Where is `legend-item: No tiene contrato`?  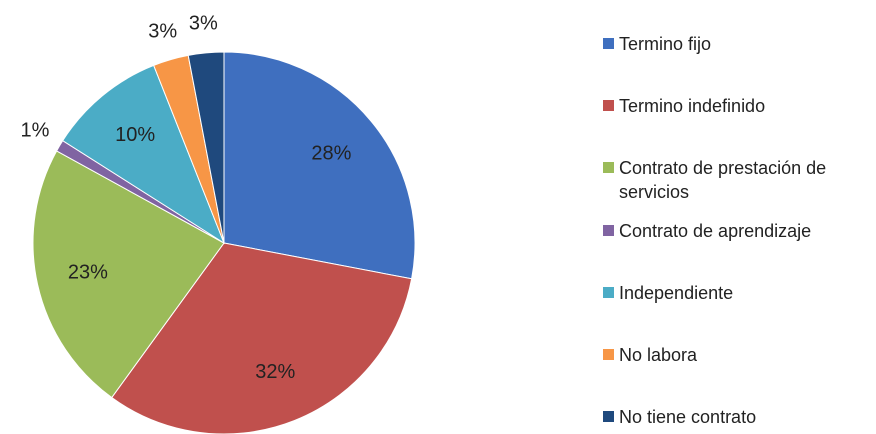 legend-item: No tiene contrato is located at coordinates (733, 417).